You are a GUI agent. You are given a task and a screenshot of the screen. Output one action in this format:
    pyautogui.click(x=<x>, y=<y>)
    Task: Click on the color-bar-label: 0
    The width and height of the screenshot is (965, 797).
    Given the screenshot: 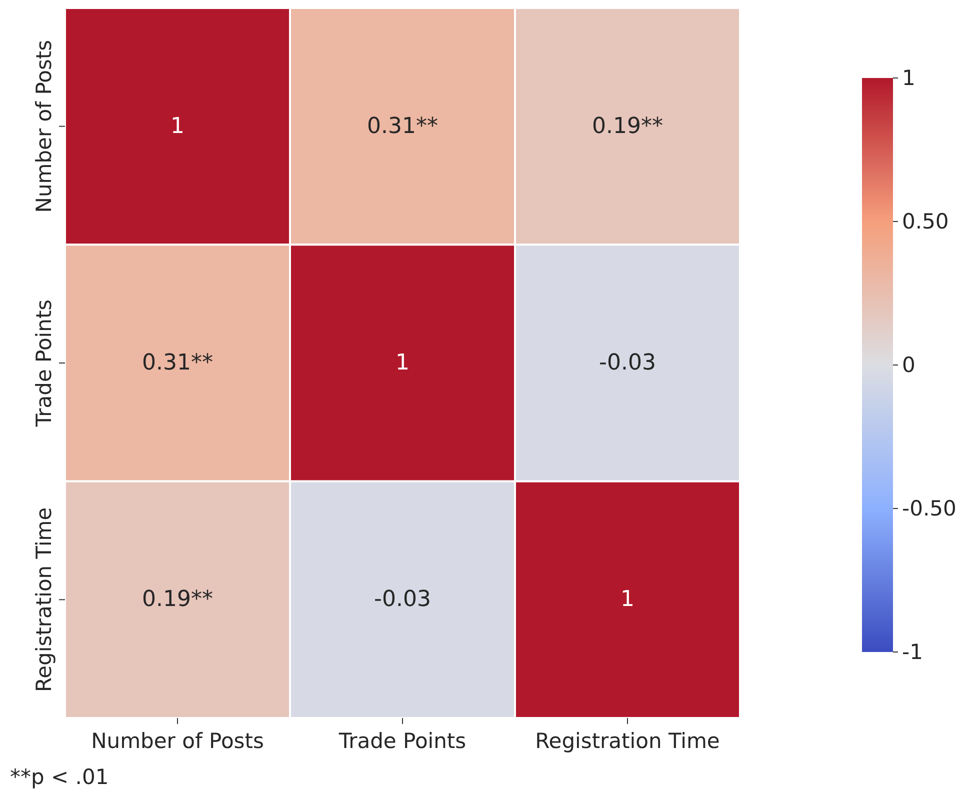 What is the action you would take?
    pyautogui.click(x=909, y=365)
    